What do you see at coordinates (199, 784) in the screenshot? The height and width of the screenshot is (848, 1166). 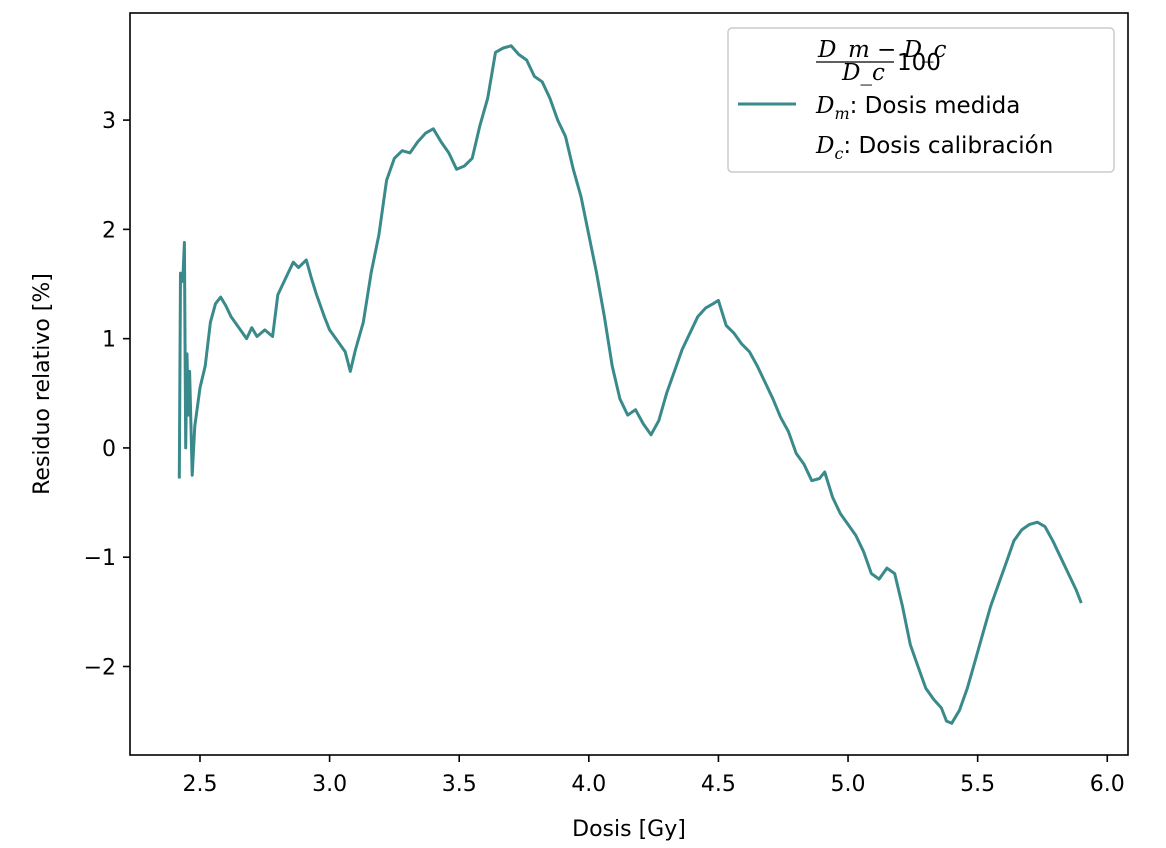 I see `x-tick-label: 2.5` at bounding box center [199, 784].